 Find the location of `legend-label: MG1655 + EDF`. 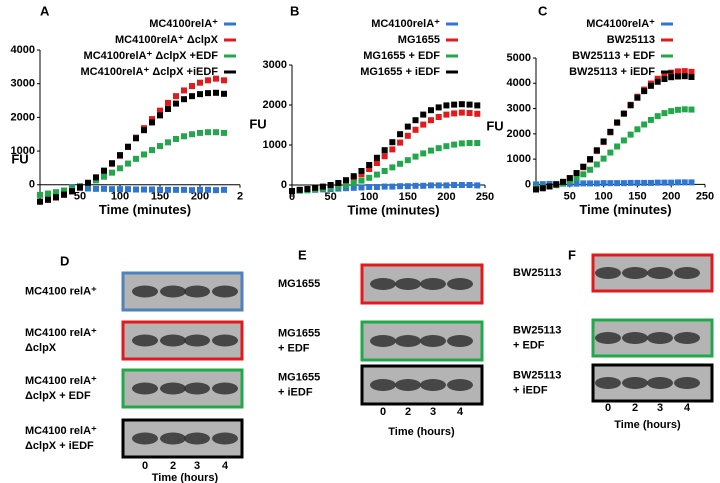

legend-label: MG1655 + EDF is located at coordinates (401, 56).